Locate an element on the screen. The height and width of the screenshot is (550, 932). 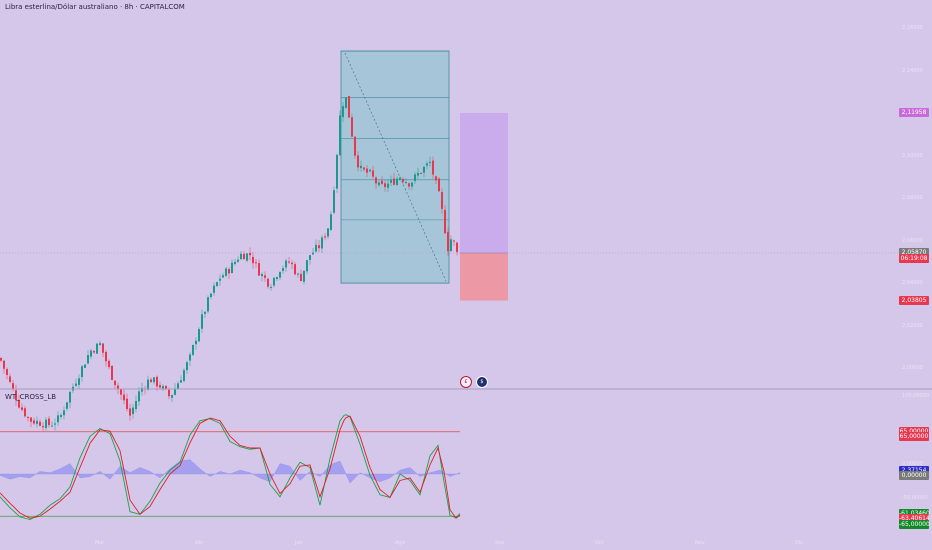
oscillator-value-label: -63,40614 is located at coordinates (914, 519).